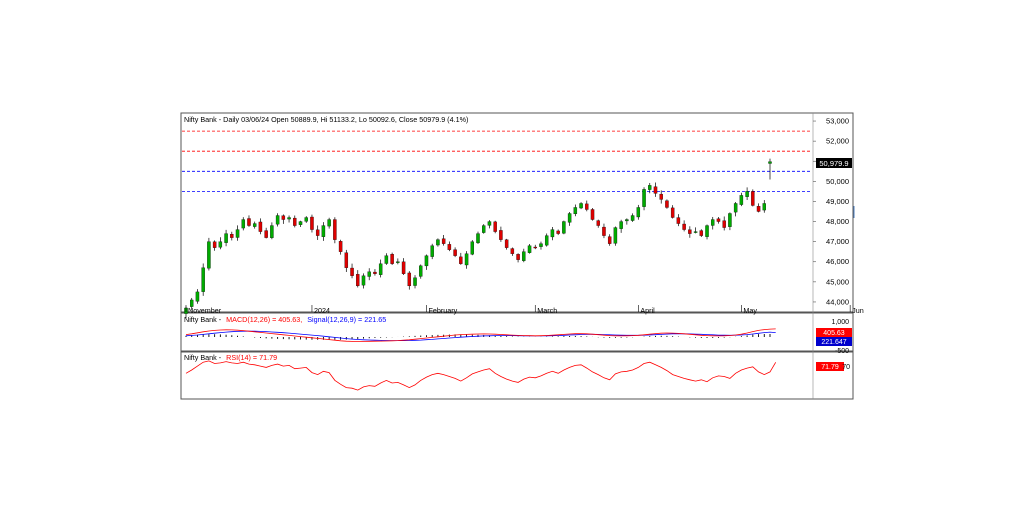 This screenshot has height=524, width=1023. What do you see at coordinates (837, 221) in the screenshot?
I see `y-tick-label-4: 48,000` at bounding box center [837, 221].